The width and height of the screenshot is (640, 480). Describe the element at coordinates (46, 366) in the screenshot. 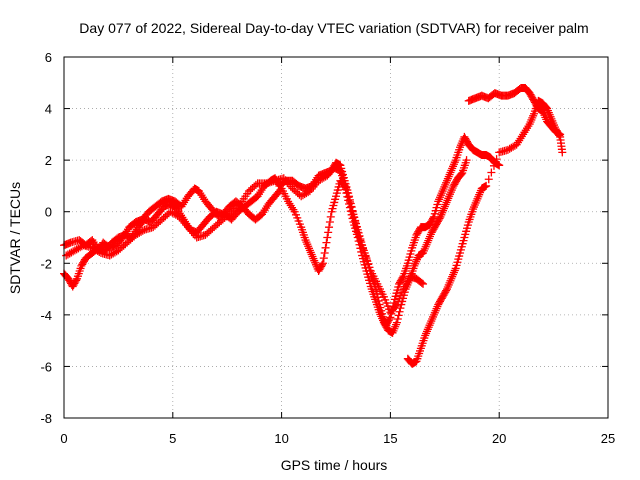

I see `y-tick-label: -6` at that location.